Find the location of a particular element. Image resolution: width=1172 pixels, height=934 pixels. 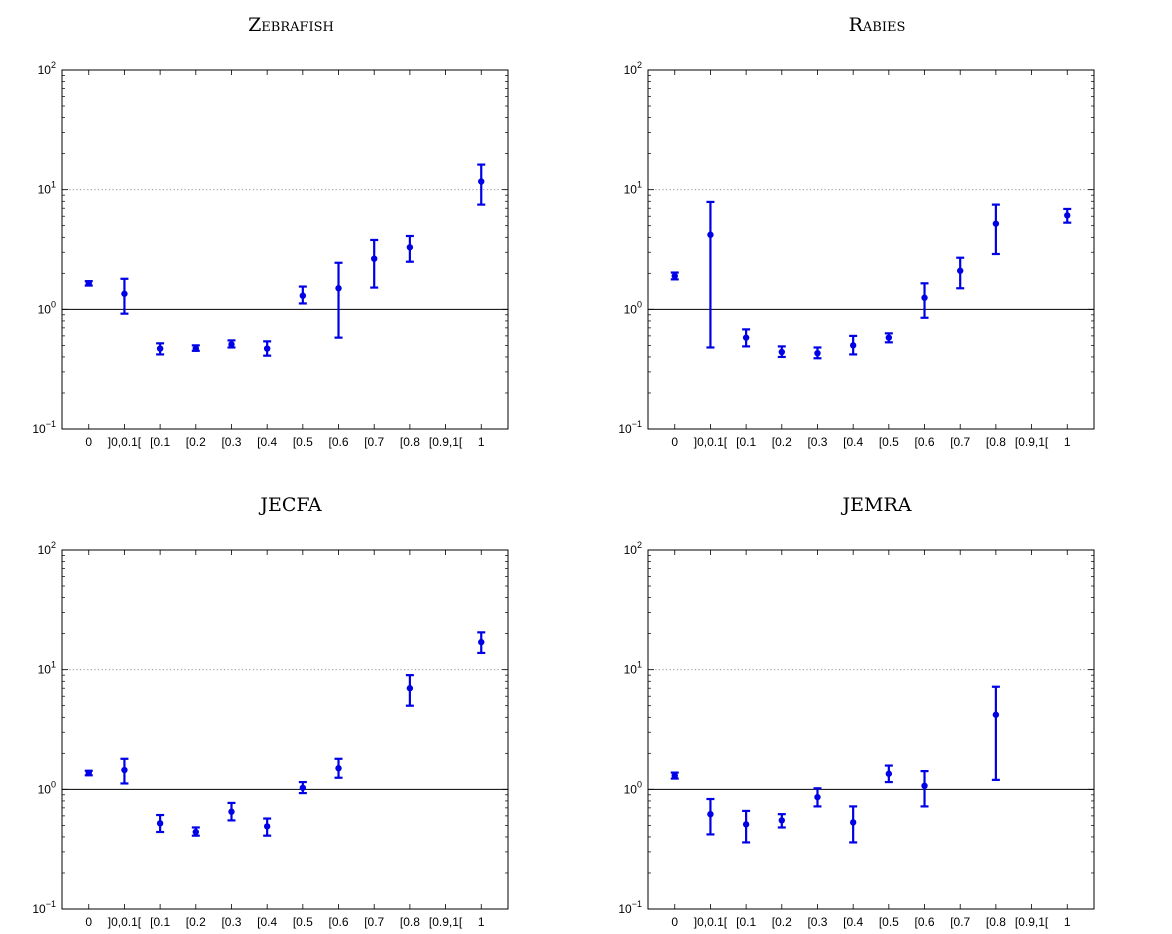

chart-title: Zebrafish is located at coordinates (291, 25).